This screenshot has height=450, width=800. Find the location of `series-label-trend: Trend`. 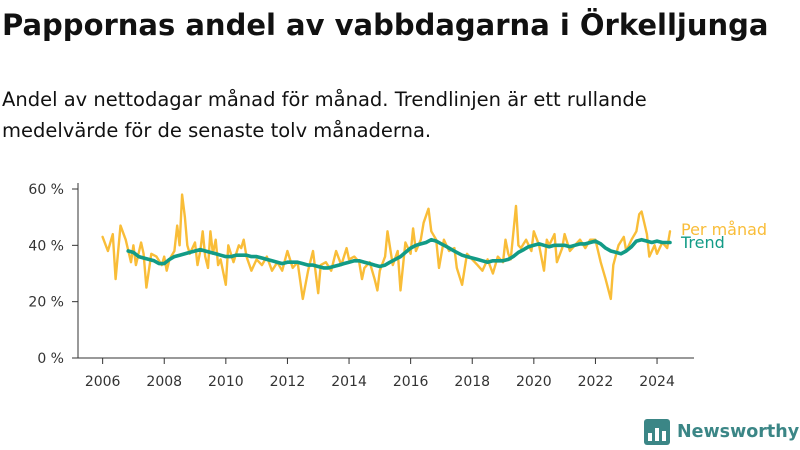

series-label-trend: Trend is located at coordinates (702, 242).